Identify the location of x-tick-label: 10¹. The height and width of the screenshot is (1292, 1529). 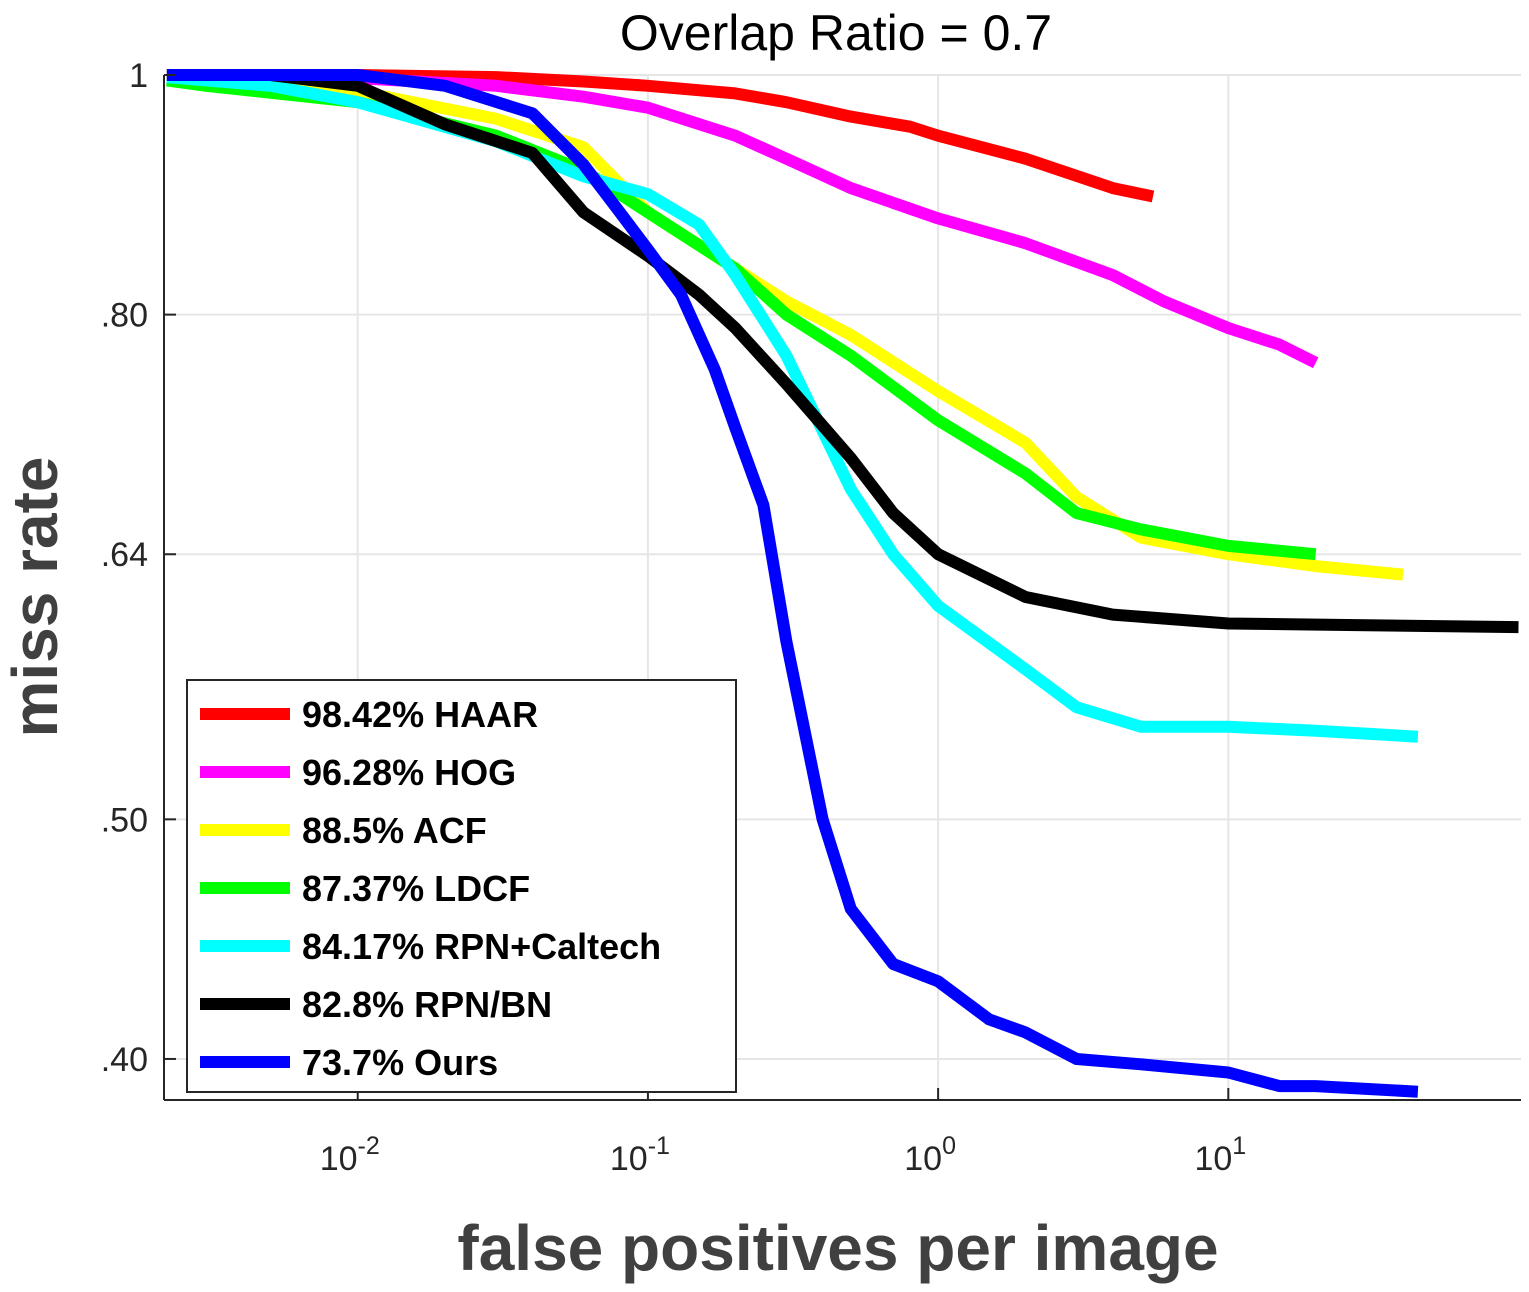
(1220, 1155).